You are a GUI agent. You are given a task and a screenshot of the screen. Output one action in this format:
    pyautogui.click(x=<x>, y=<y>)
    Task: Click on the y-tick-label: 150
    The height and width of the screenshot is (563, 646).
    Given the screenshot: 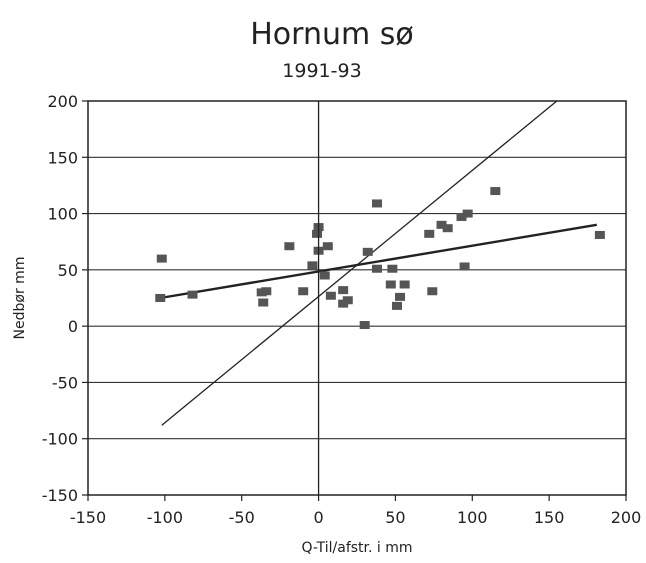 What is the action you would take?
    pyautogui.click(x=62, y=157)
    